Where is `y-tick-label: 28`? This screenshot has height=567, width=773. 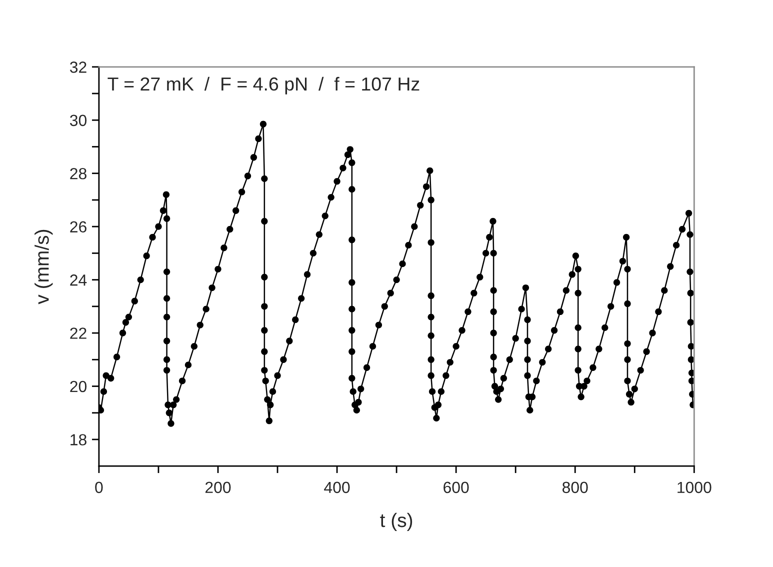
y-tick-label: 28 is located at coordinates (78, 174).